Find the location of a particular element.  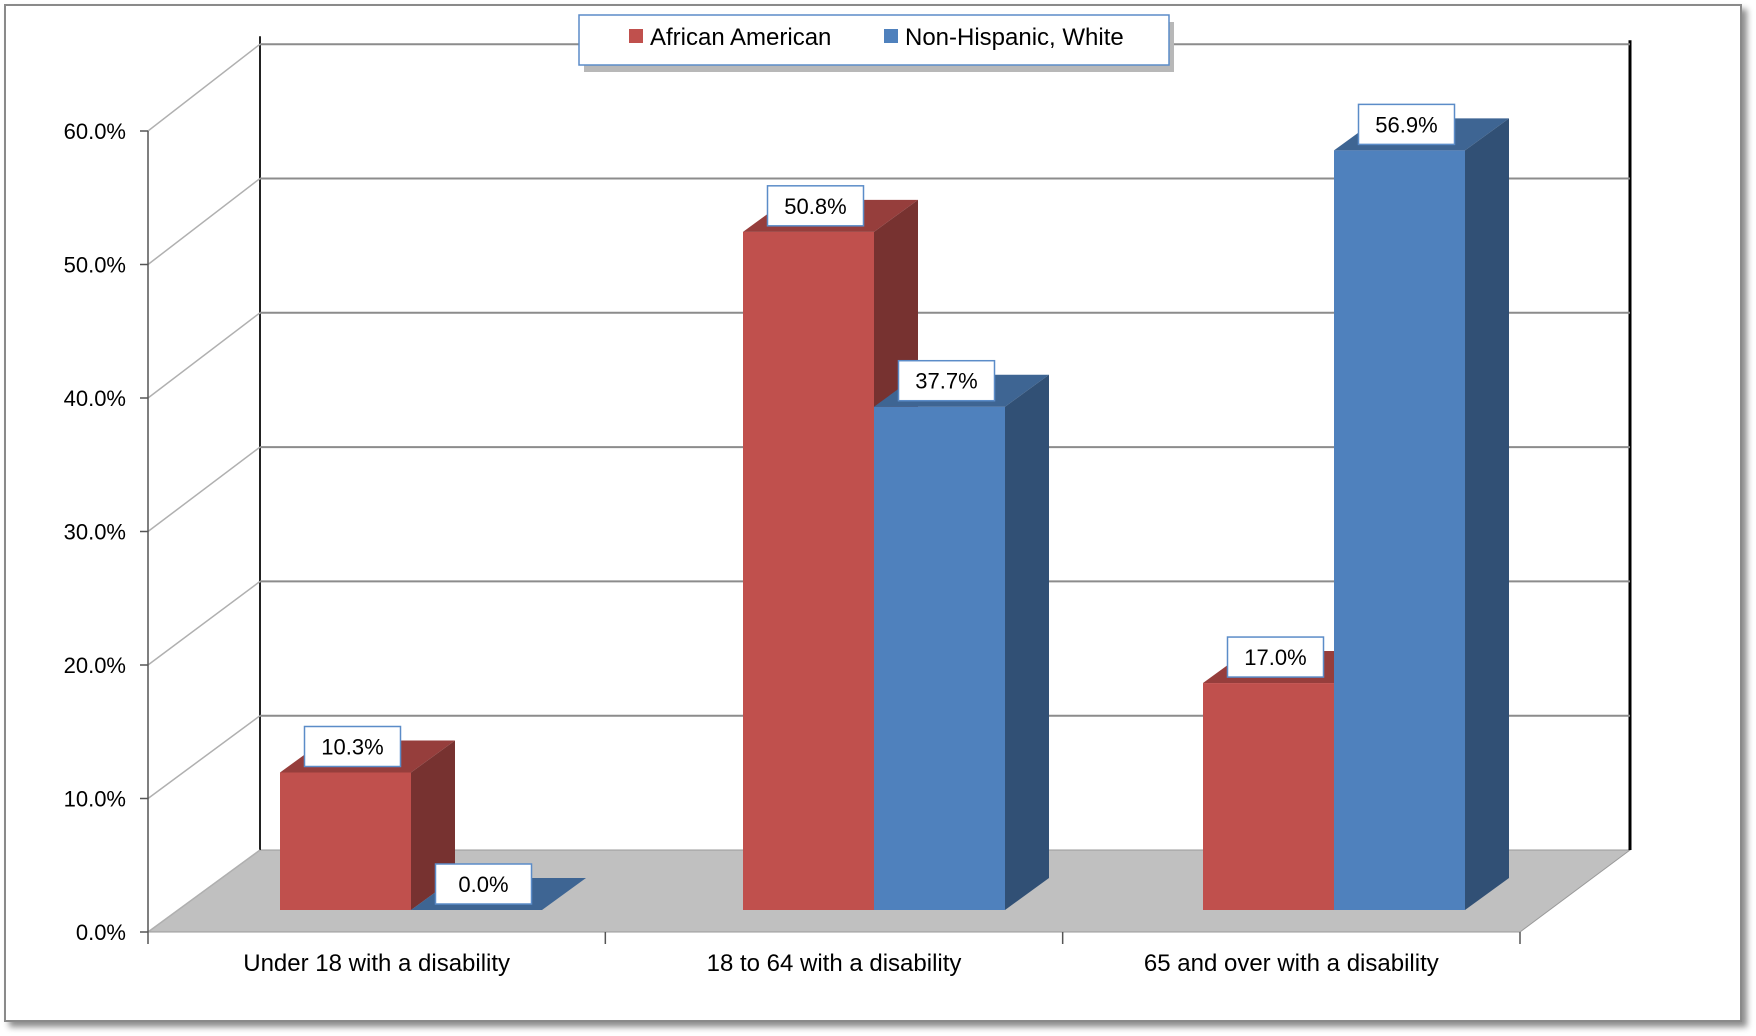

legend-label-non-hispanic-white: Non-Hispanic, White is located at coordinates (1014, 37).